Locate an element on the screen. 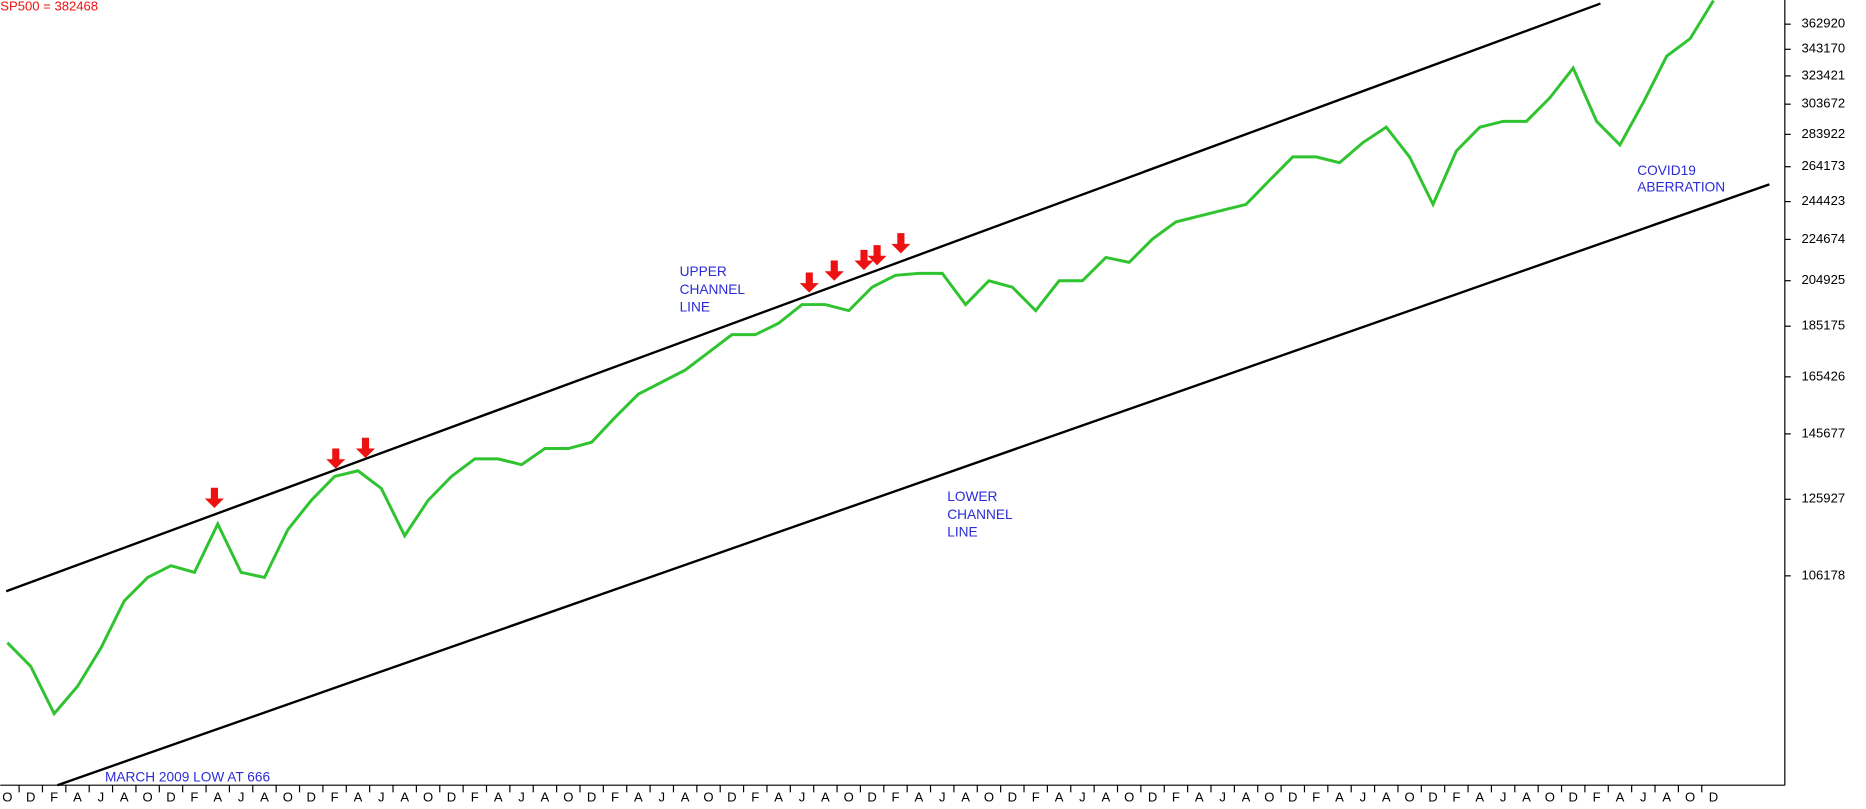 This screenshot has height=809, width=1866. y-tick-label: 362920 is located at coordinates (1823, 23).